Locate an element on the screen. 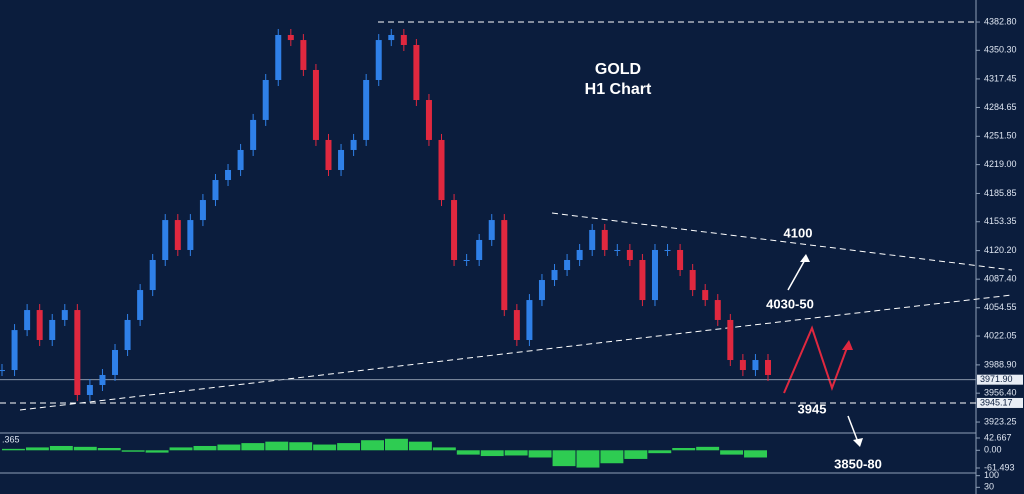  chart-subtitle: H1 Chart is located at coordinates (618, 89).